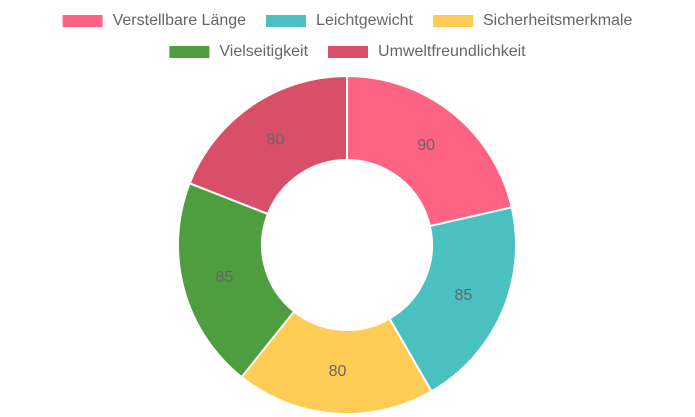 This screenshot has height=417, width=695. I want to click on data-label: 90, so click(426, 145).